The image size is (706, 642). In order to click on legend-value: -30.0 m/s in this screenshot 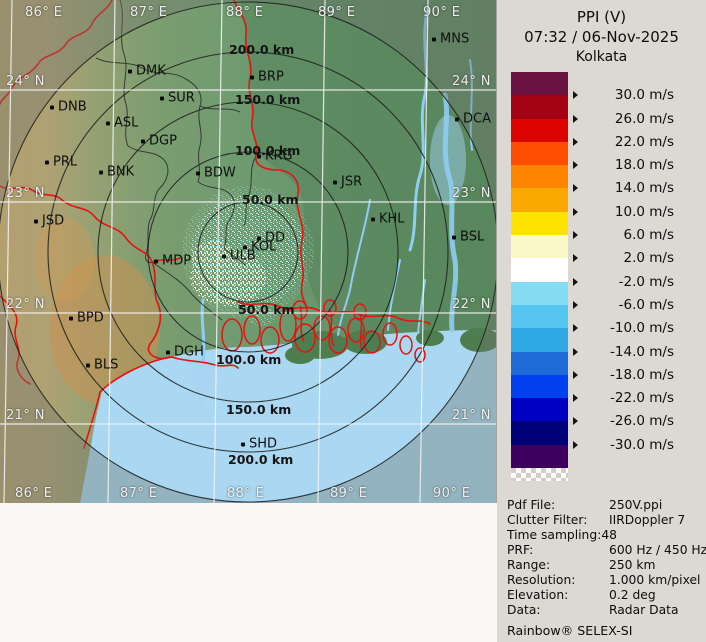, I will do `click(642, 444)`.